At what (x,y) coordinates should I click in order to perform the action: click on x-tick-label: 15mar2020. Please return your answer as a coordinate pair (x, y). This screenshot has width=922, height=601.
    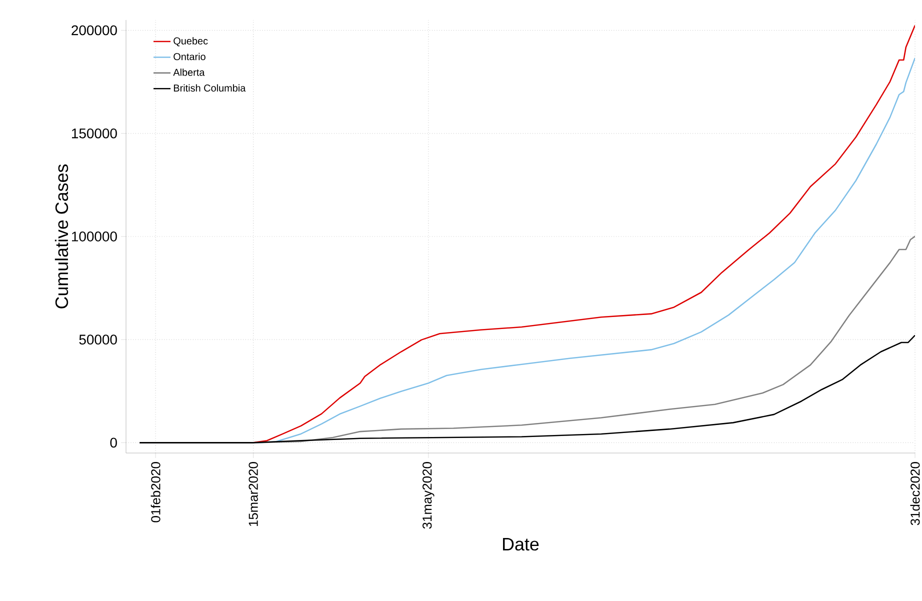
    Looking at the image, I should click on (253, 494).